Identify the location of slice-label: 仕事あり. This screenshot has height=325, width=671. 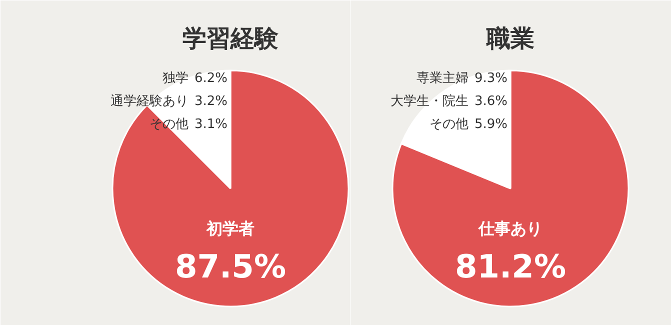
(510, 228).